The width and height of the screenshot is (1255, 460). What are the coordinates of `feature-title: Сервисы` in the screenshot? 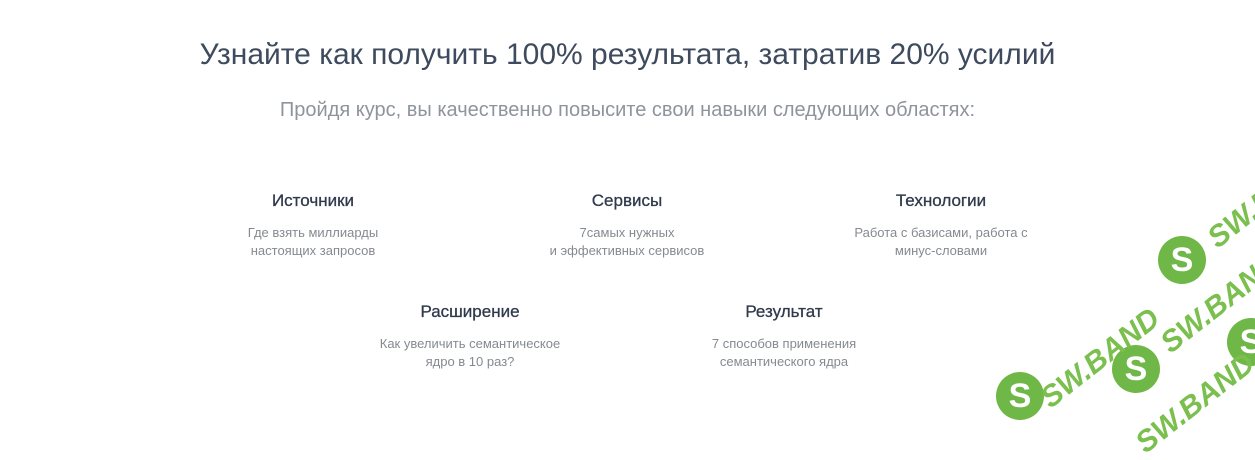 It's located at (627, 200).